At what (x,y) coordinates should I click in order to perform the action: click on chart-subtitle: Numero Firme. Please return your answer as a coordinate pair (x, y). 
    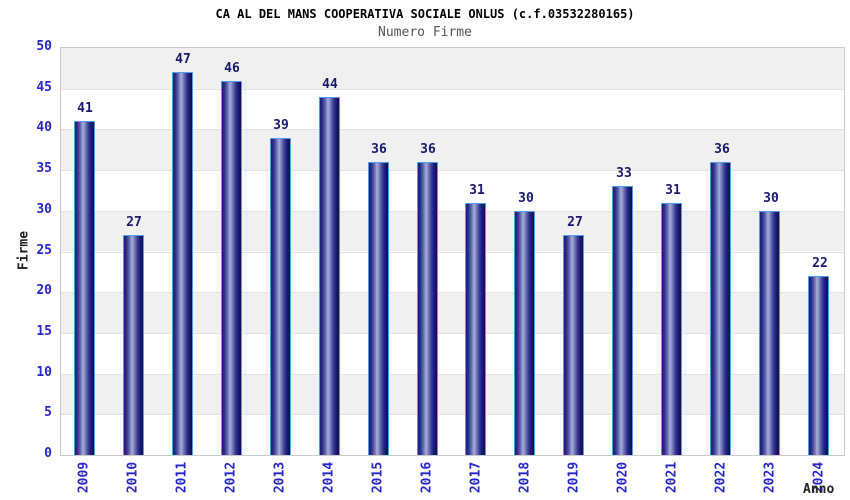
    Looking at the image, I should click on (425, 32).